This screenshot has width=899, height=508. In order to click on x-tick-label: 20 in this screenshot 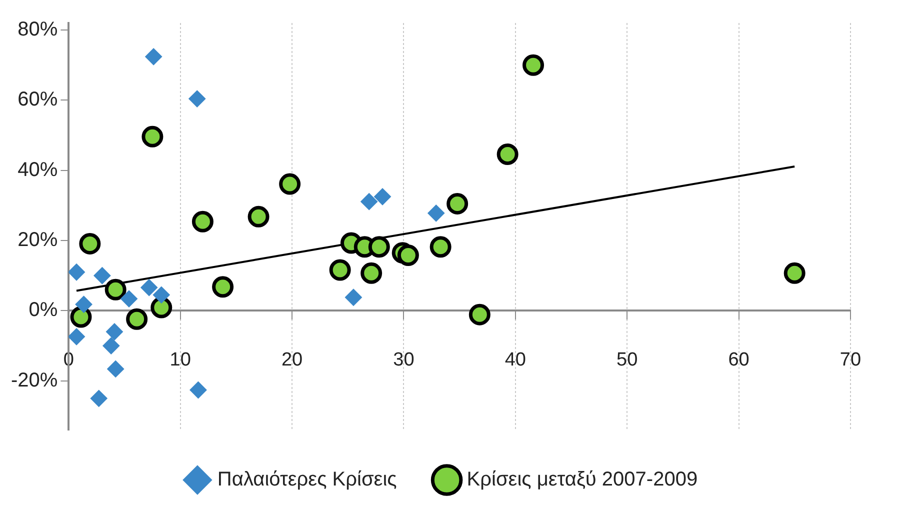, I will do `click(292, 359)`.